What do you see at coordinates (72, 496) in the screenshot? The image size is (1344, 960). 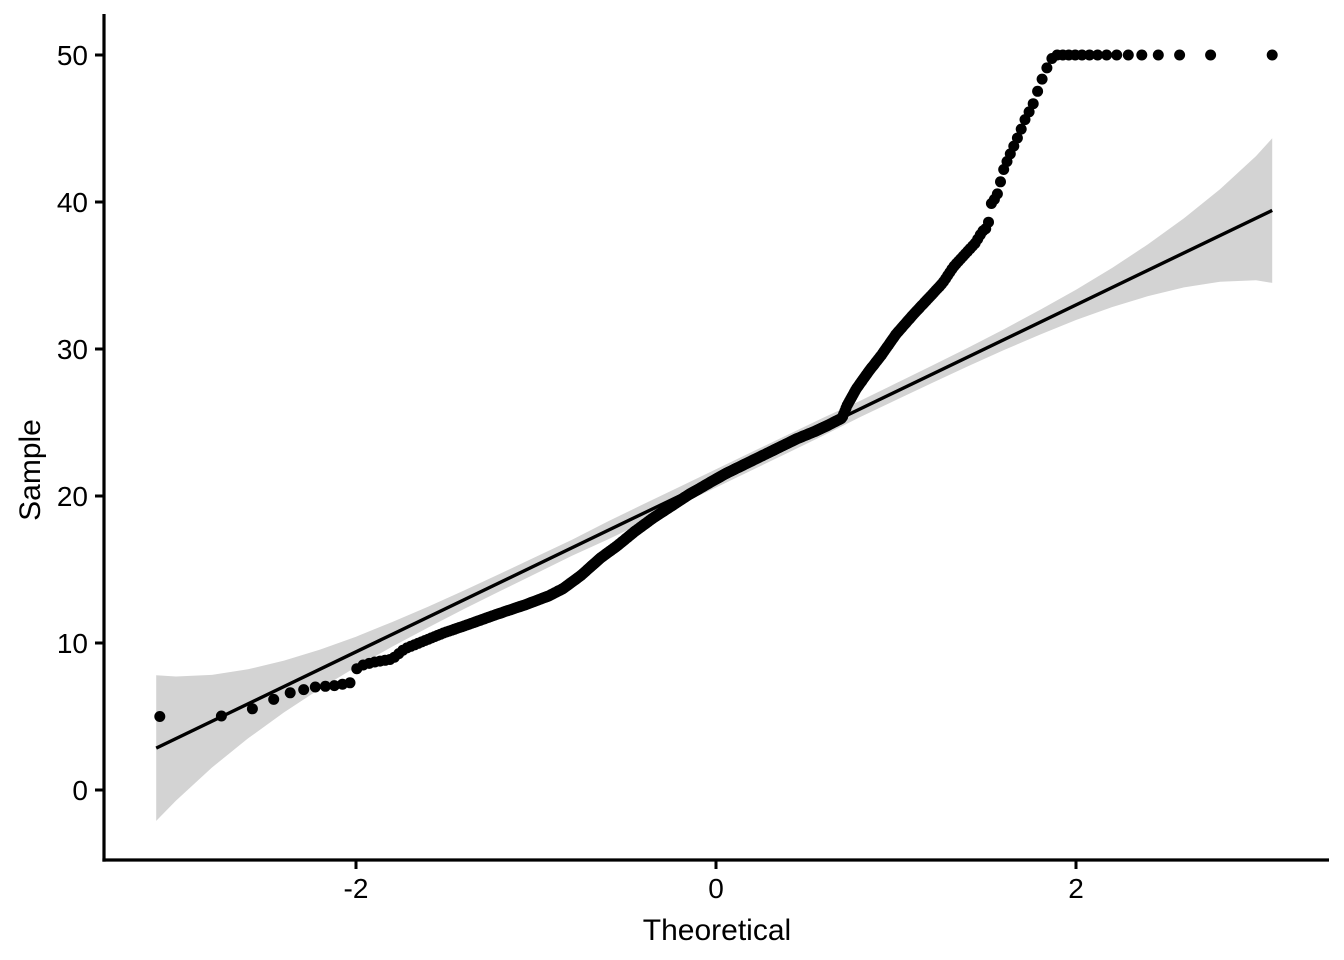 I see `y-tick-label: 20` at bounding box center [72, 496].